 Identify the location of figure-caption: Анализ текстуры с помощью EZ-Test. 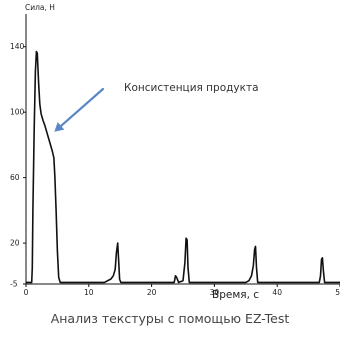
(170, 318).